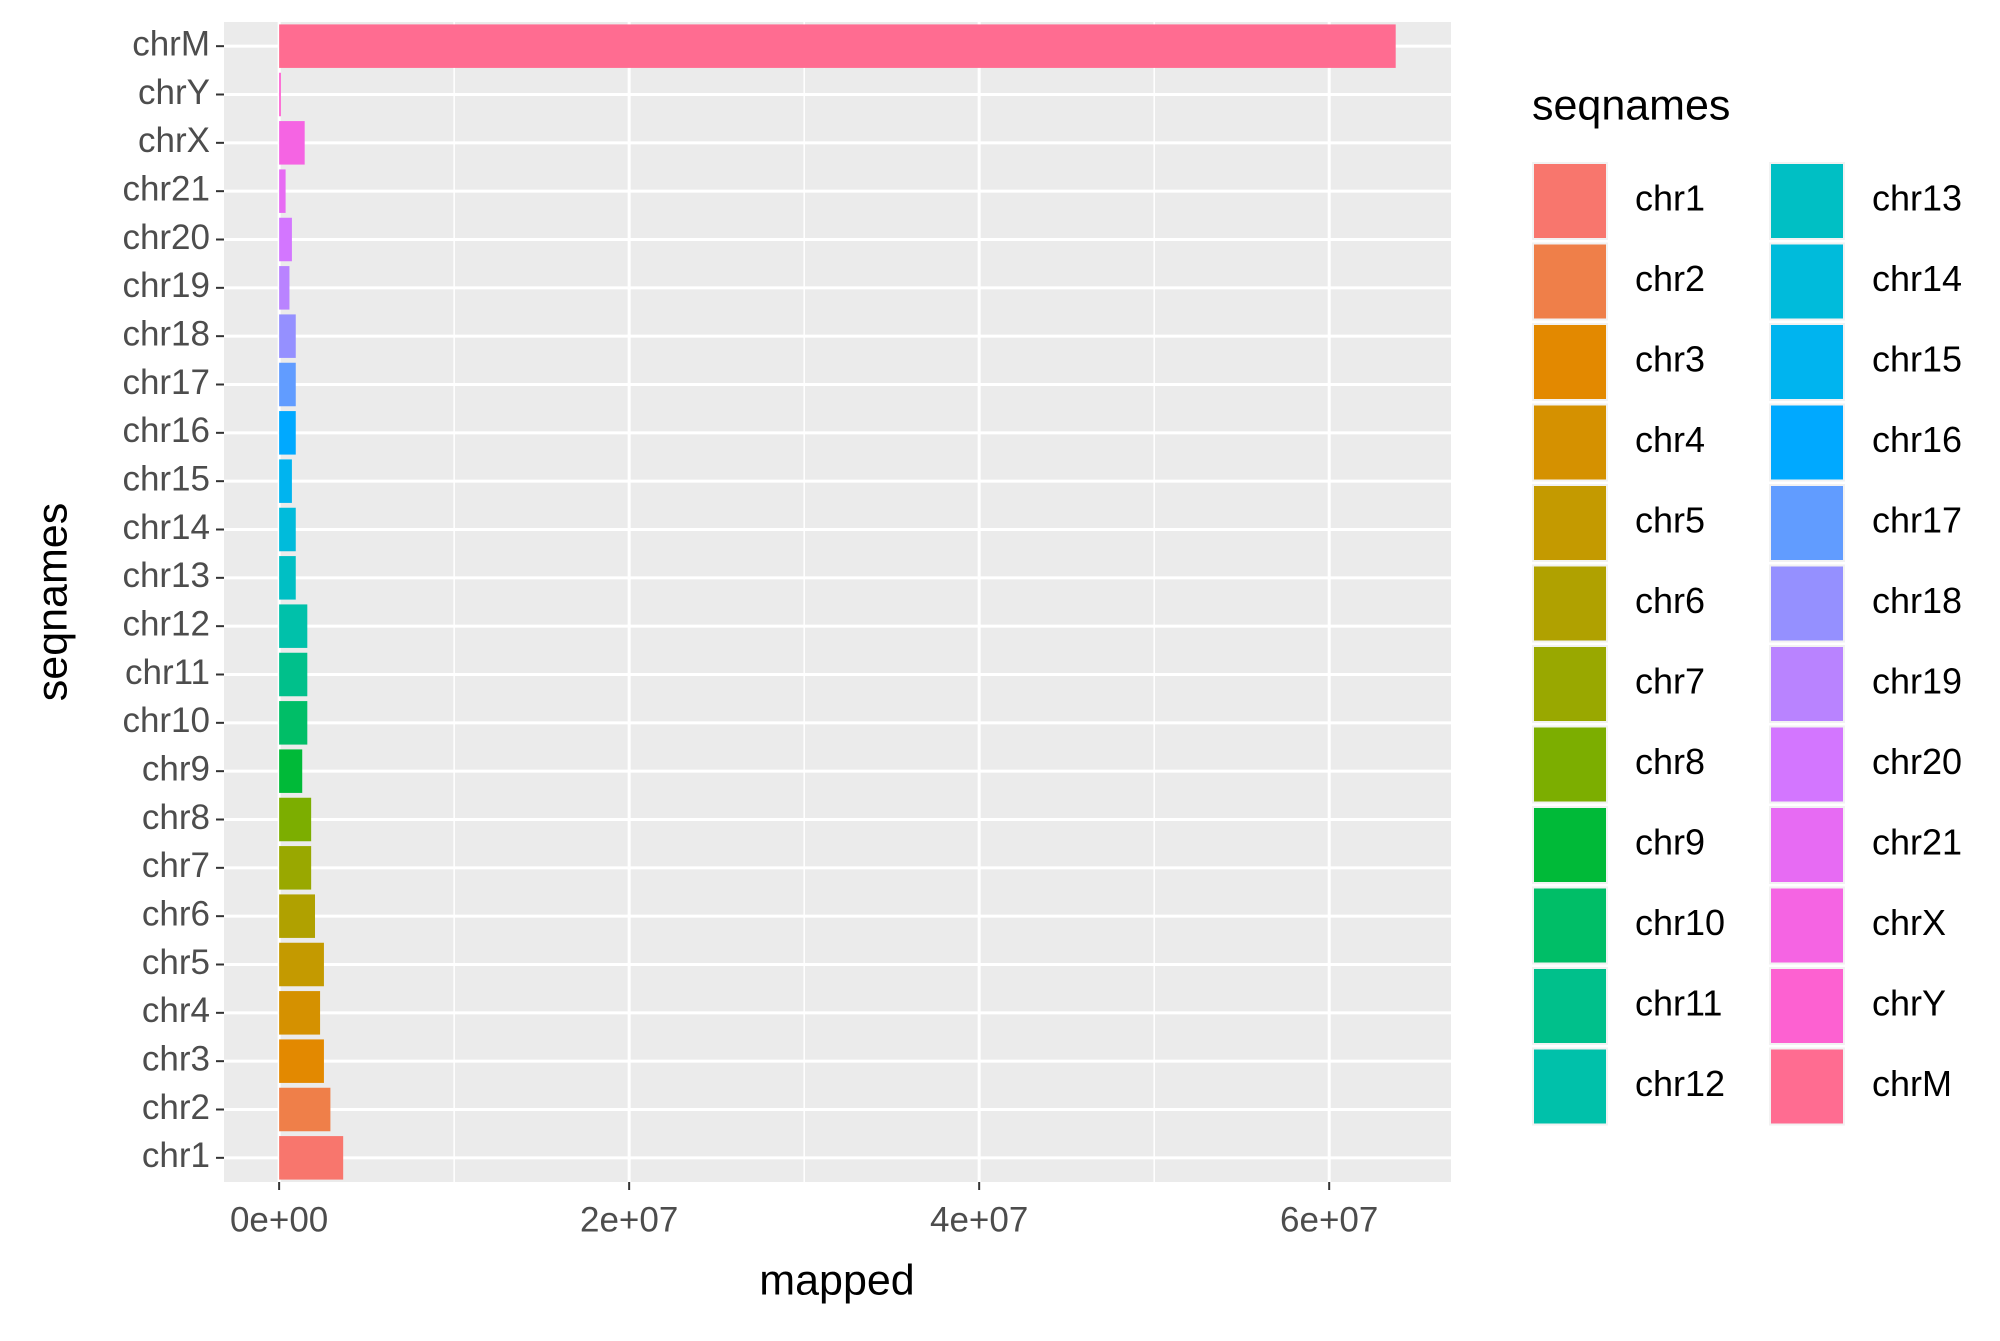 This screenshot has height=1341, width=2000. What do you see at coordinates (1670, 359) in the screenshot?
I see `legend-label: chr3` at bounding box center [1670, 359].